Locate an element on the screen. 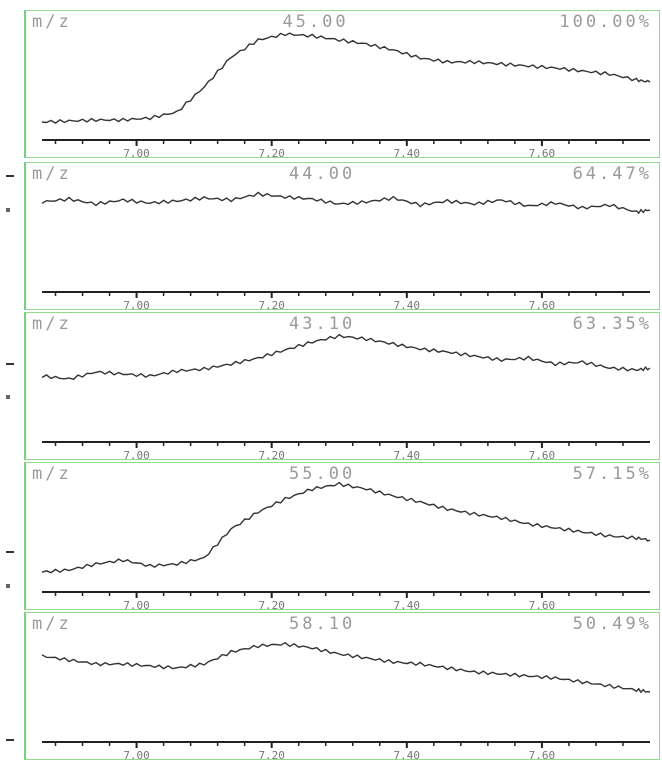 The height and width of the screenshot is (761, 662). mass-value: 43.10 is located at coordinates (322, 324).